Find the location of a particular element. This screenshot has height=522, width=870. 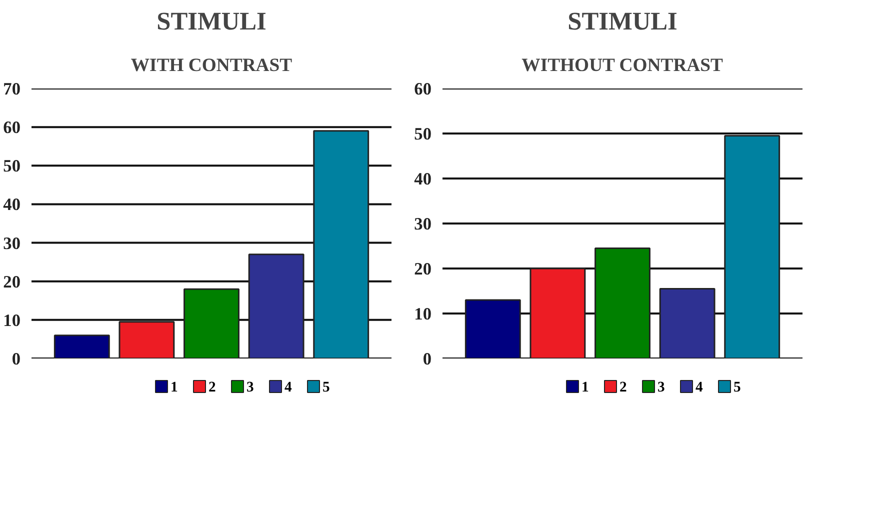

chart-subtitle: WITH CONTRAST is located at coordinates (211, 65).